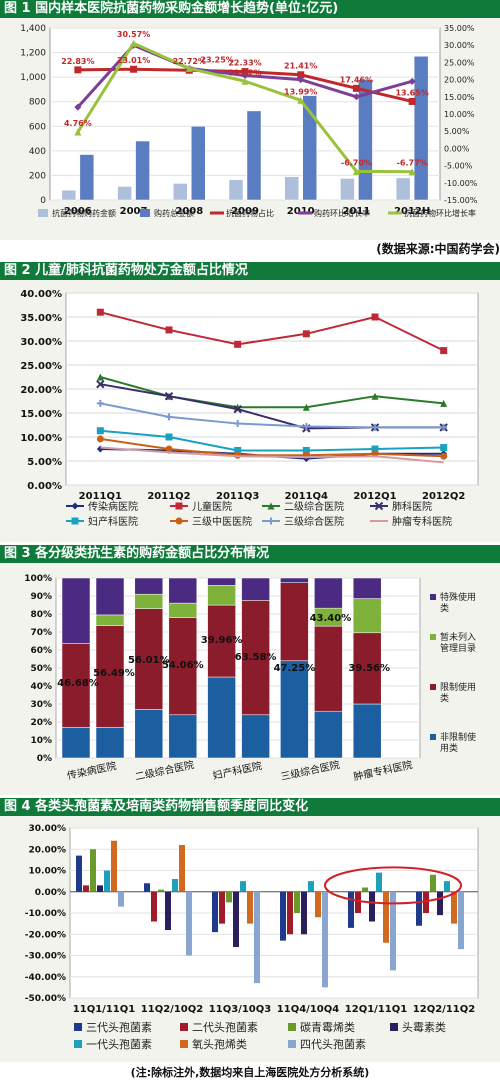 The image size is (500, 1080). Describe the element at coordinates (369, 668) in the screenshot. I see `chart3-data-label: 39.56%` at that location.